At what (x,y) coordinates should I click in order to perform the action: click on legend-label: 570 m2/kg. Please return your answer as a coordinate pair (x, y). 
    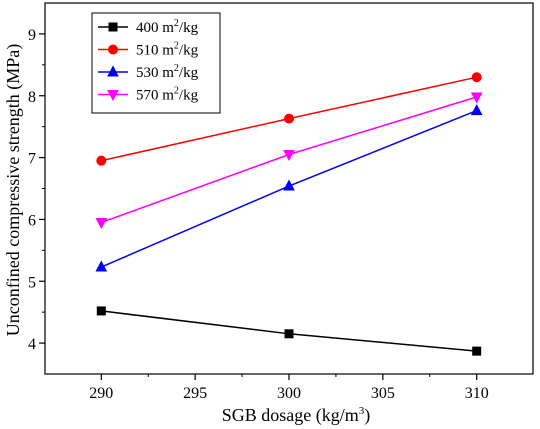
    Looking at the image, I should click on (167, 95).